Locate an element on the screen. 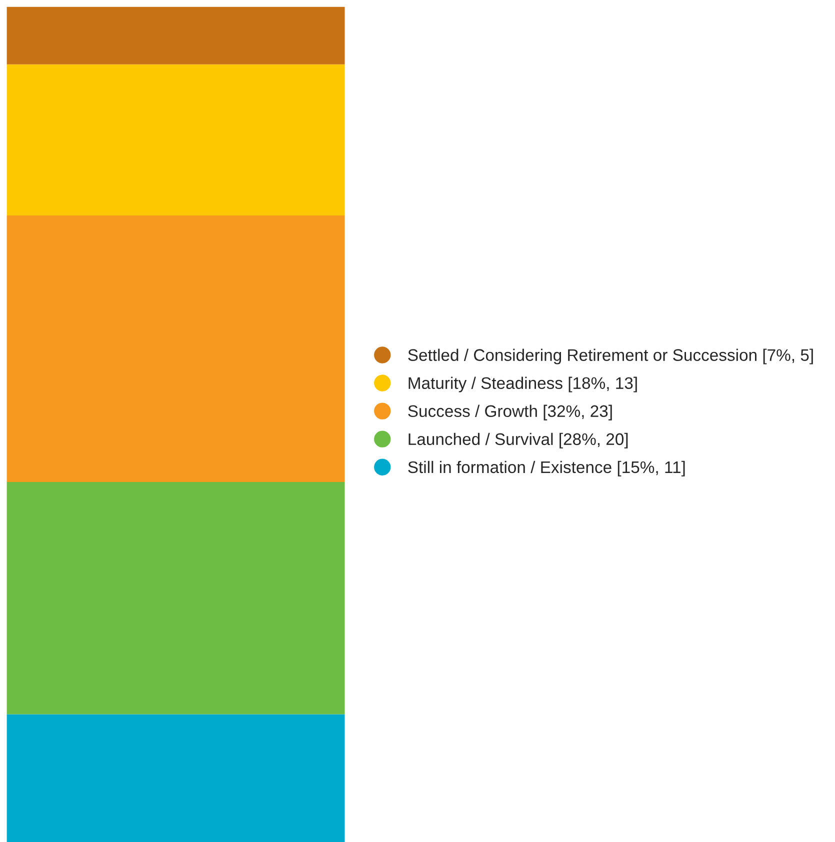 This screenshot has height=842, width=835. legend-label: Success / Growth [32%, 23] is located at coordinates (510, 412).